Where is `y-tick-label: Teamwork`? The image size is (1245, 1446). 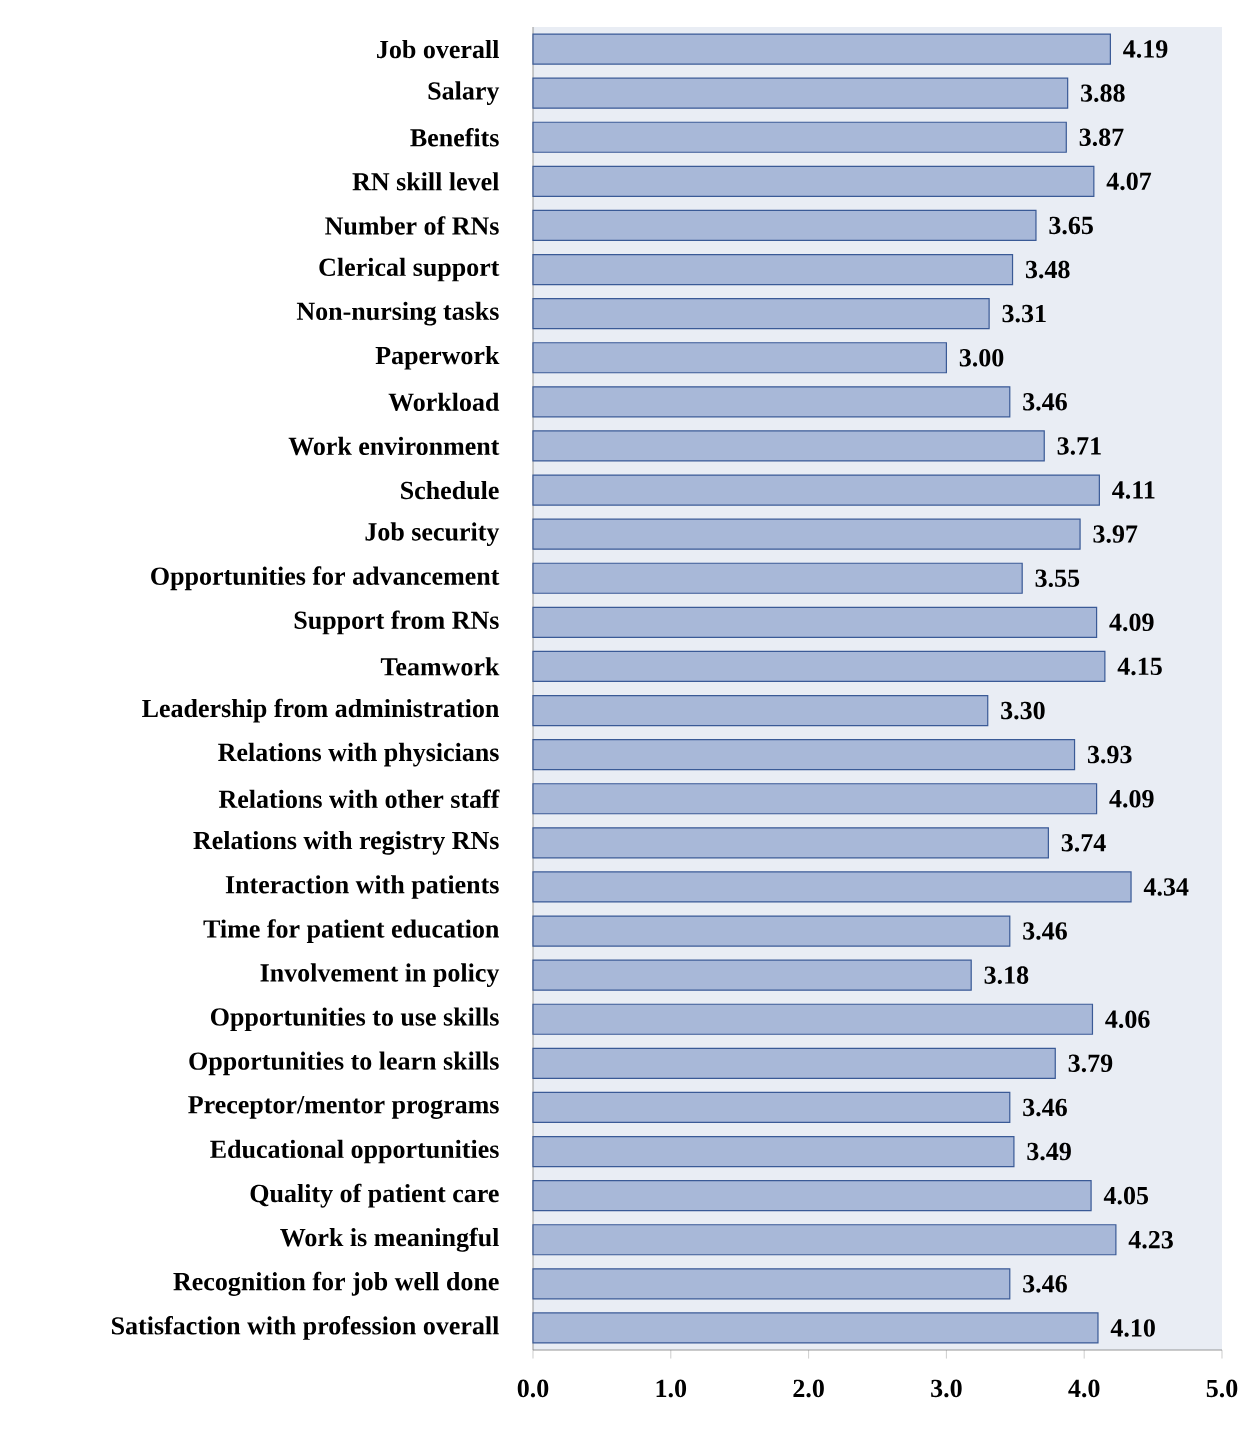
y-tick-label: Teamwork is located at coordinates (440, 666).